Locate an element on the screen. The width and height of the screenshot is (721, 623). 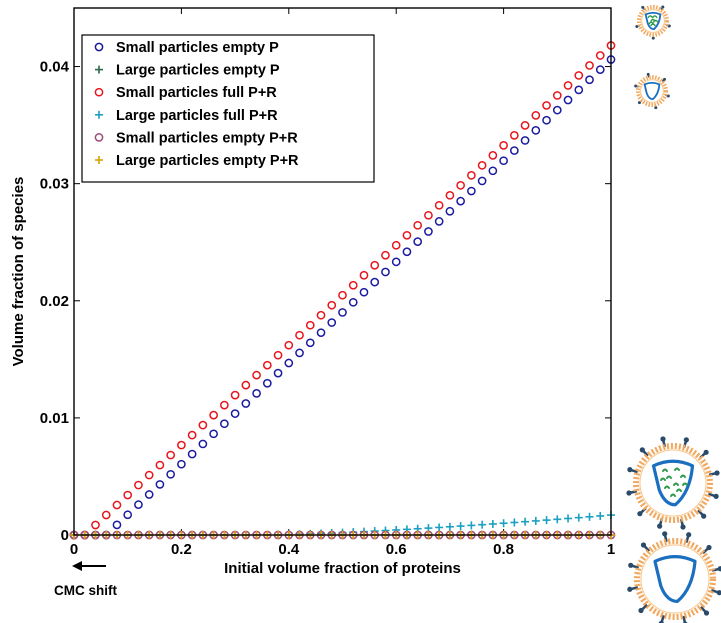
legend-label: Small particles empty P+R is located at coordinates (207, 138).